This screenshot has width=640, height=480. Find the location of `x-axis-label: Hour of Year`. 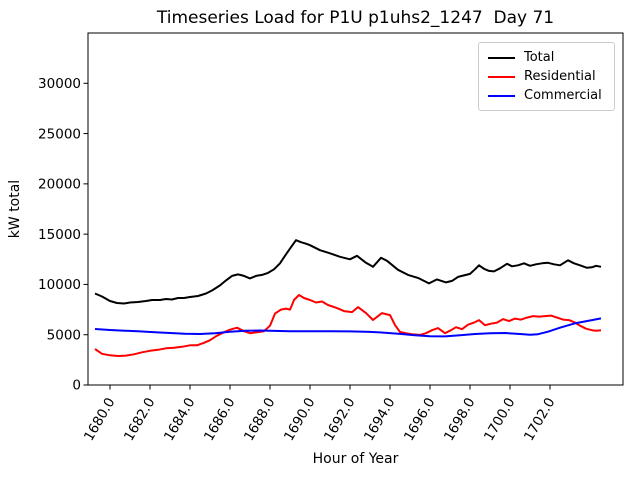

x-axis-label: Hour of Year is located at coordinates (355, 459).